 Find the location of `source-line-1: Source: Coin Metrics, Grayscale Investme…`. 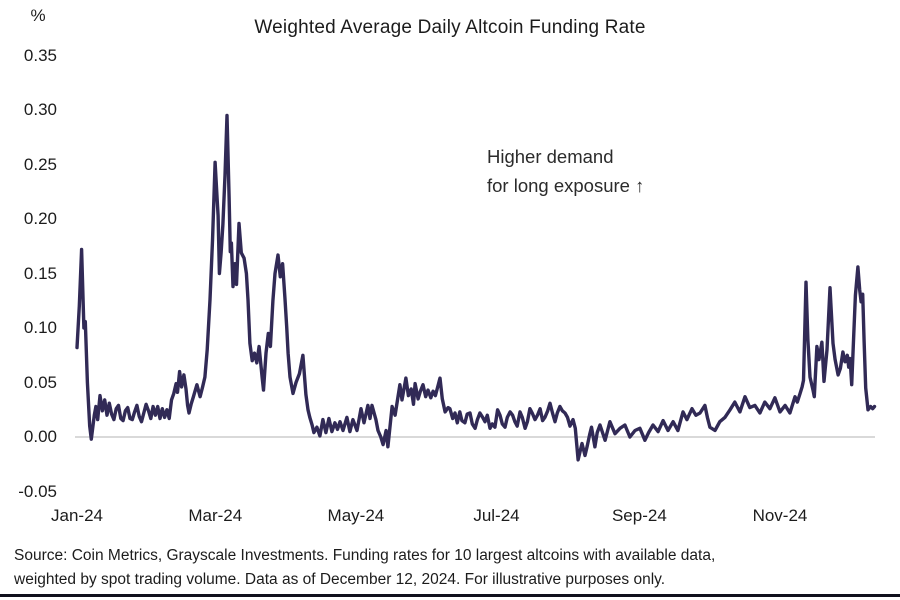

source-line-1: Source: Coin Metrics, Grayscale Investme… is located at coordinates (365, 555).